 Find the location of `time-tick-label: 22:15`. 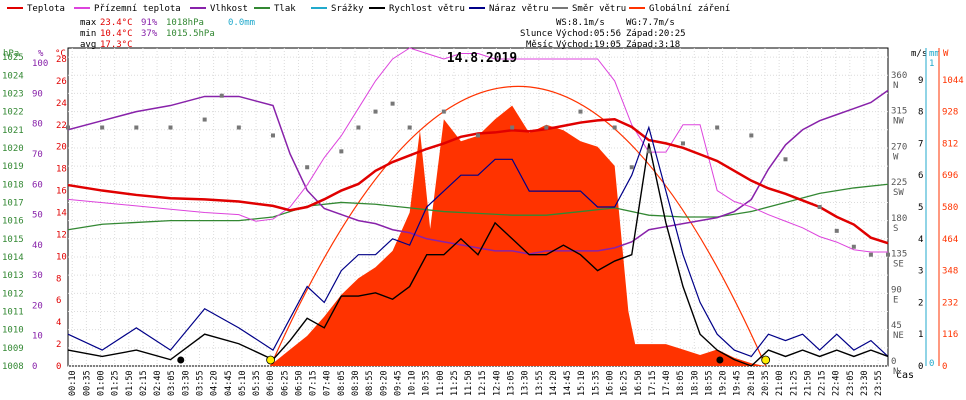

time-tick-label: 22:15 is located at coordinates (823, 383).